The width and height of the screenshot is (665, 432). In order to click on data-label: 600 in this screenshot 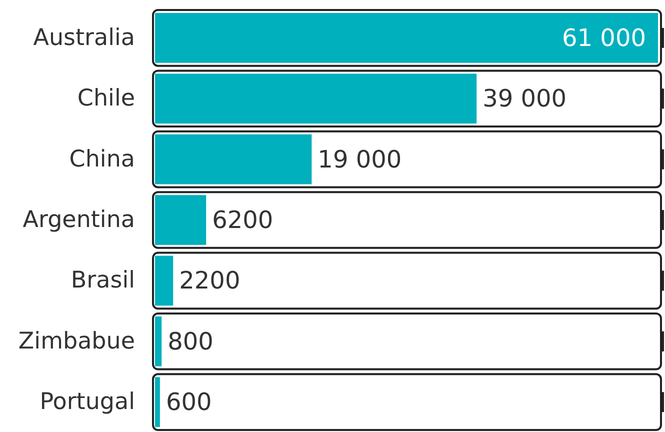, I will do `click(189, 402)`.